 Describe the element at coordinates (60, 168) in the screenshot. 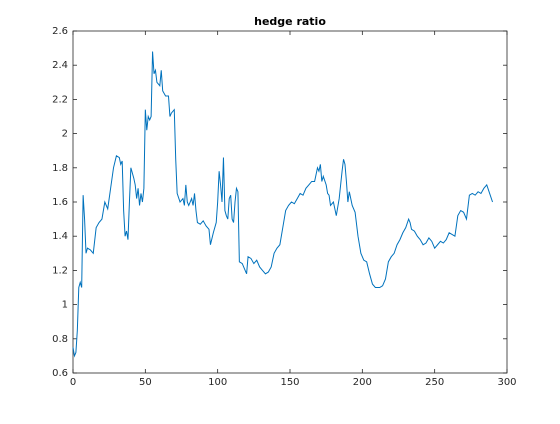

I see `y-tick-label: 1.8` at that location.